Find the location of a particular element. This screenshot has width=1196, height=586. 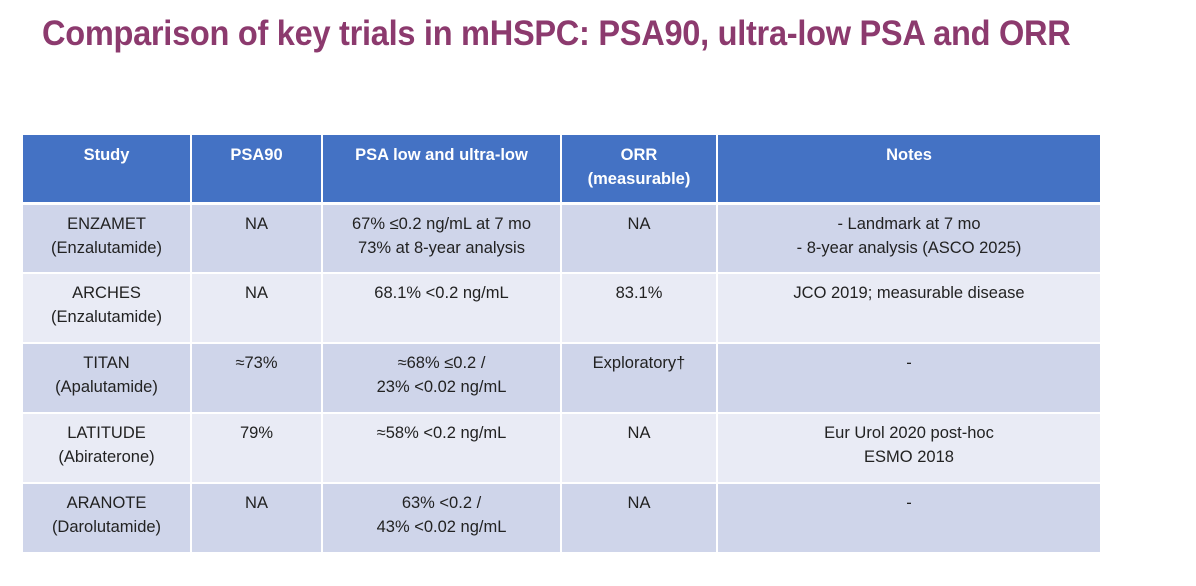

notes-line: Eur Urol 2020 post-hoc is located at coordinates (909, 433).